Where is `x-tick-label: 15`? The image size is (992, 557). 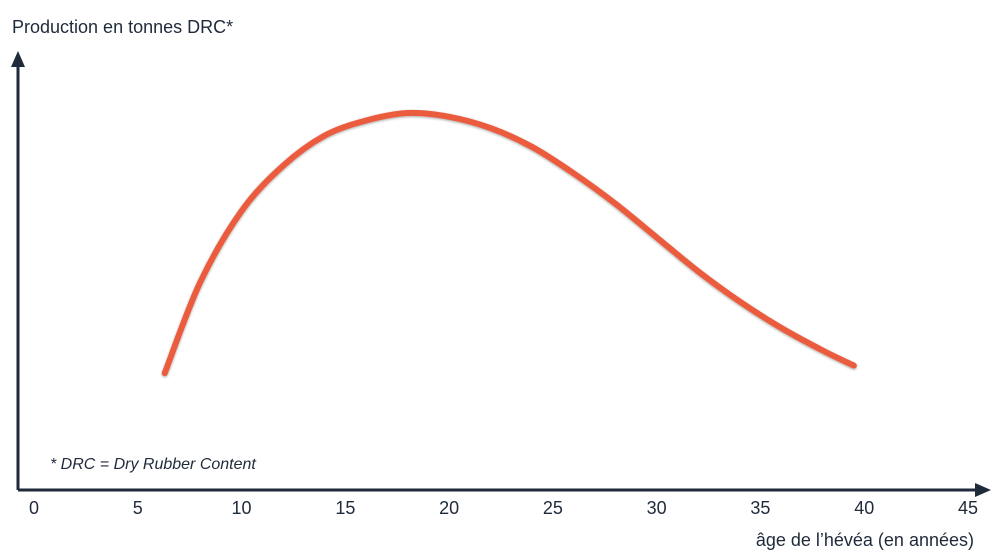
x-tick-label: 15 is located at coordinates (345, 508).